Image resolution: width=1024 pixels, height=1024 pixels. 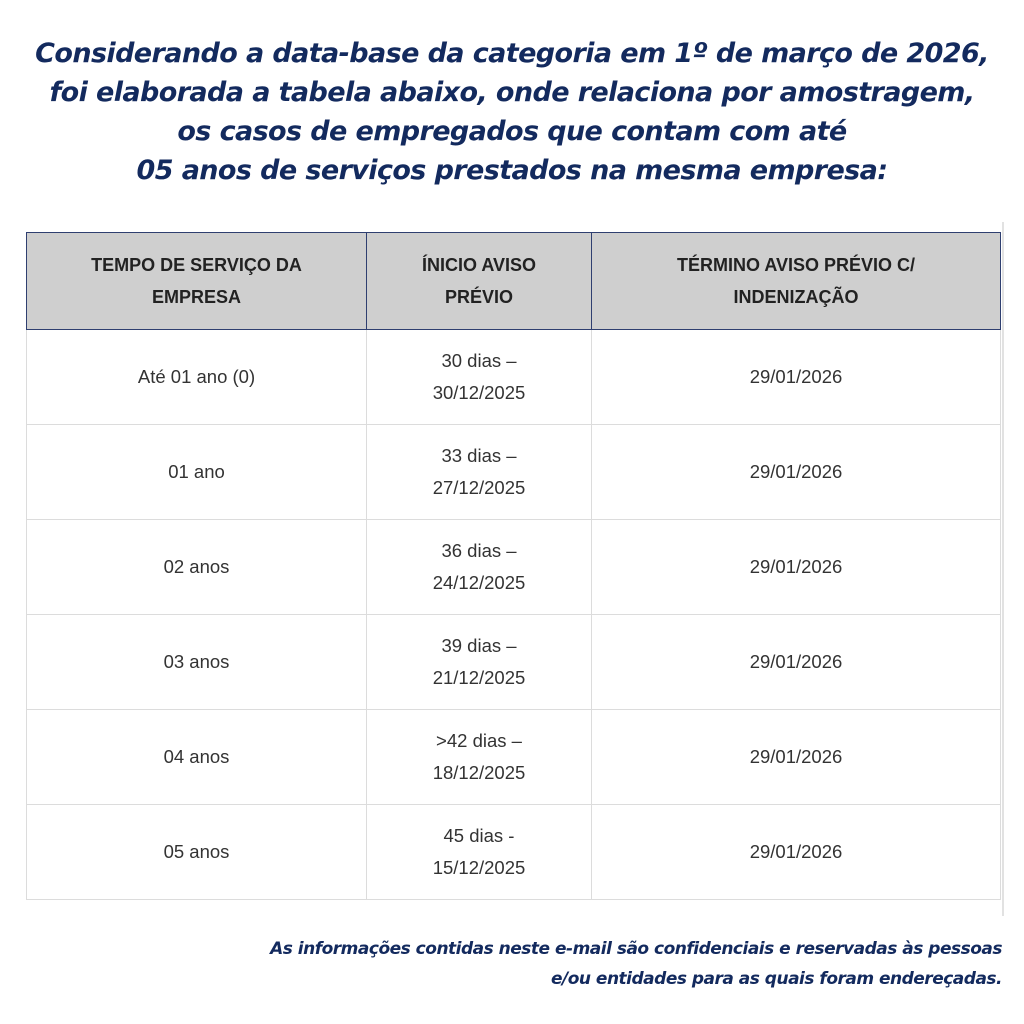 I want to click on cell-inicio-dias: 30 dias –, so click(x=479, y=360).